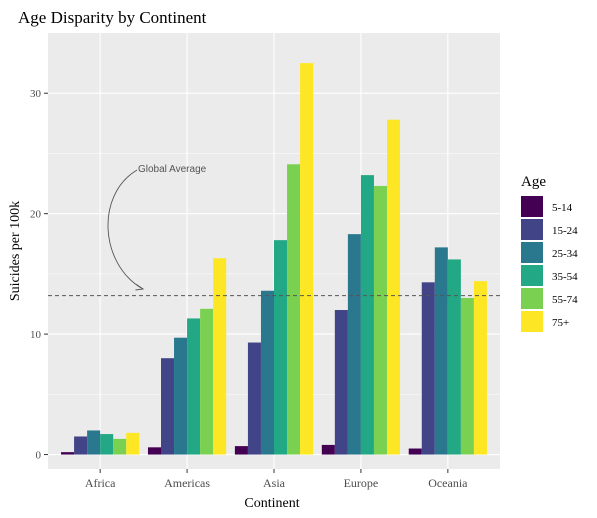  I want to click on legend-label: 75+, so click(560, 323).